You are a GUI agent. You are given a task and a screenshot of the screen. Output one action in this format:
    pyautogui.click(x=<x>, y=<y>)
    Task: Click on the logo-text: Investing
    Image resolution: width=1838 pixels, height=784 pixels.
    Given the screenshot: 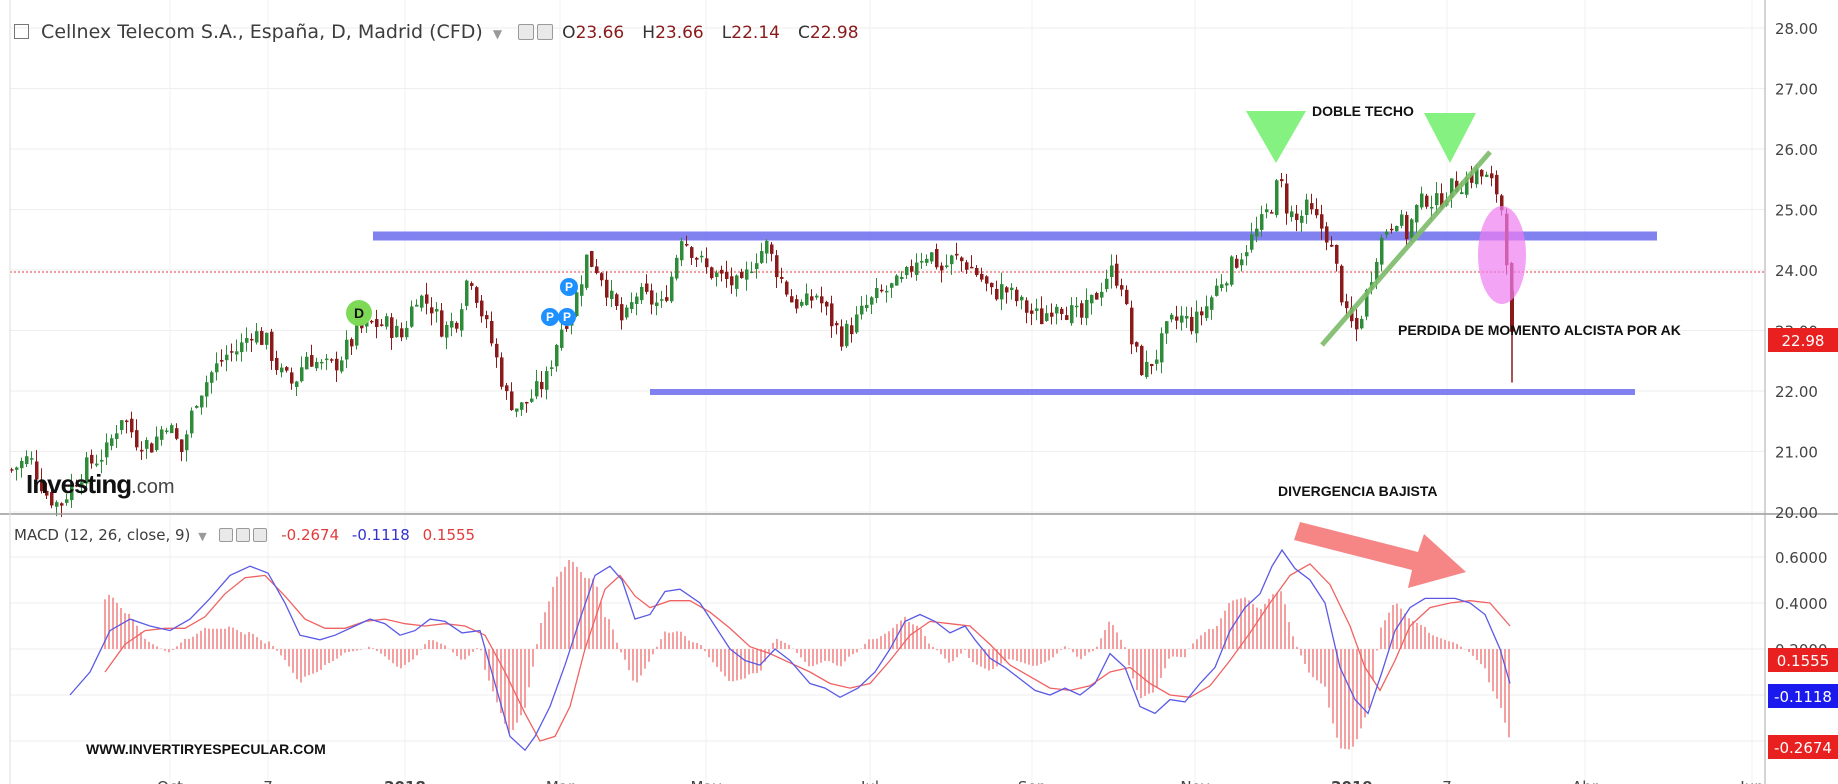 What is the action you would take?
    pyautogui.click(x=79, y=484)
    